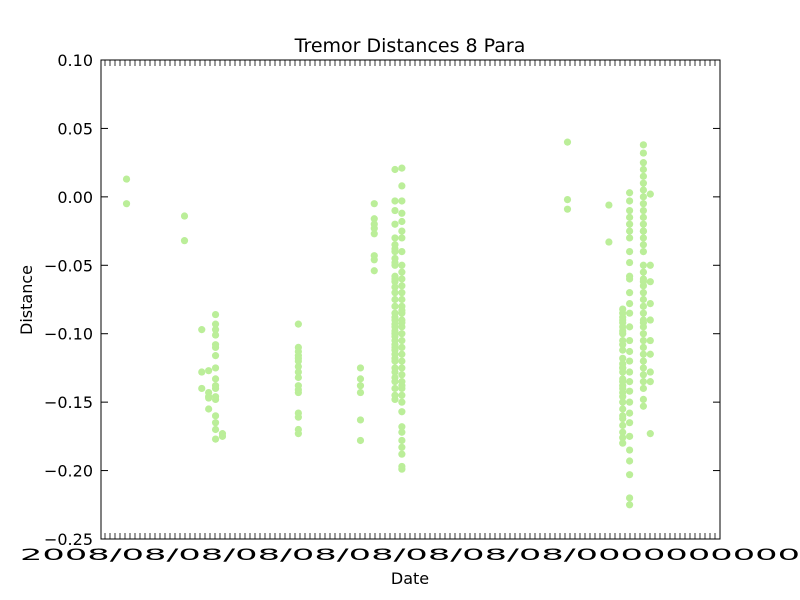  I want to click on y-tick-label: −0.10, so click(68, 334).